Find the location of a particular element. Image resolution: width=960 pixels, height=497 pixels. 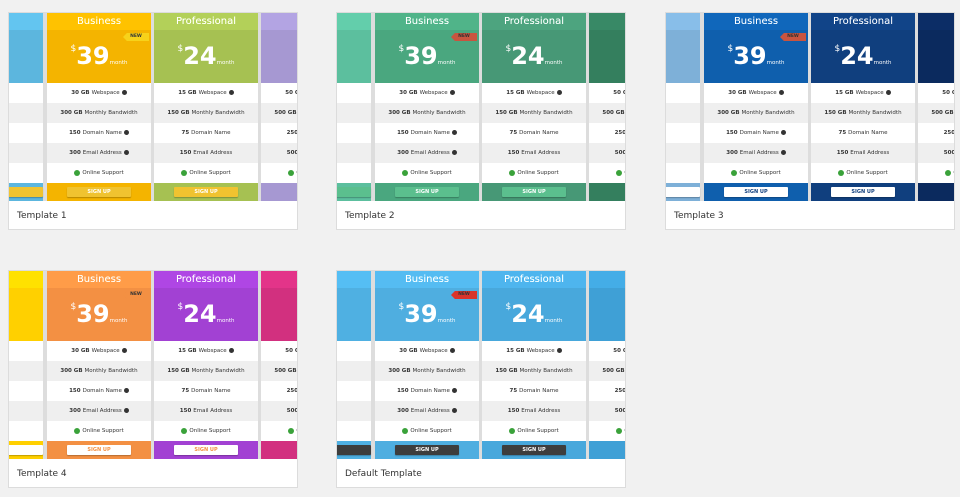

feature-label: Email Address is located at coordinates (541, 411).